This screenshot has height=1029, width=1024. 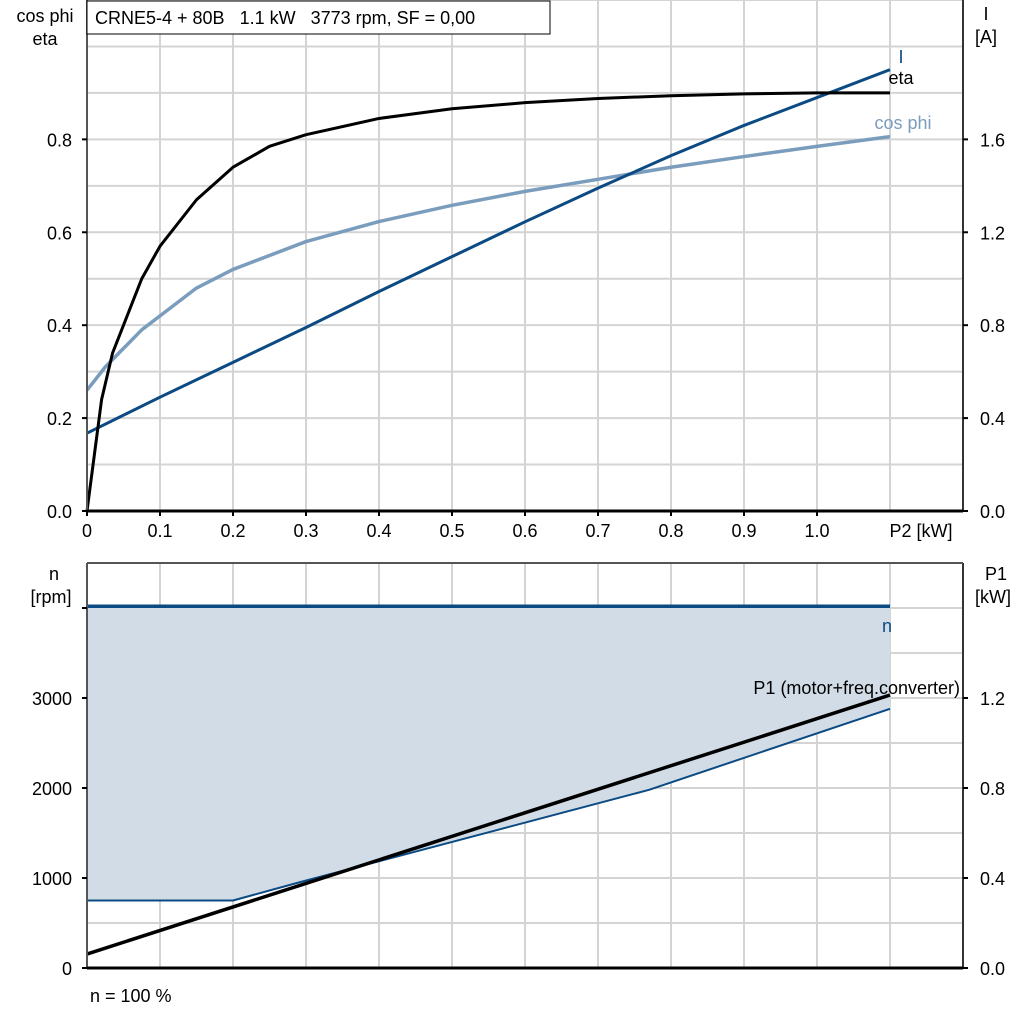 I want to click on y-right-tick-label: 1.6, so click(x=992, y=140).